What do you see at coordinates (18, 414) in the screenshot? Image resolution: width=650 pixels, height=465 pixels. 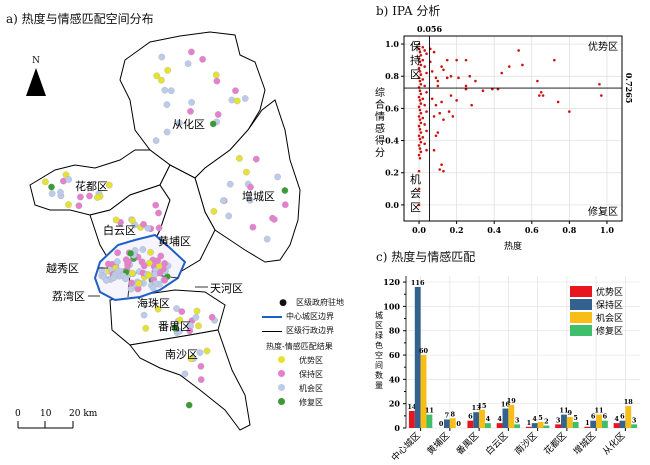 I see `scale-label-0: 0` at bounding box center [18, 414].